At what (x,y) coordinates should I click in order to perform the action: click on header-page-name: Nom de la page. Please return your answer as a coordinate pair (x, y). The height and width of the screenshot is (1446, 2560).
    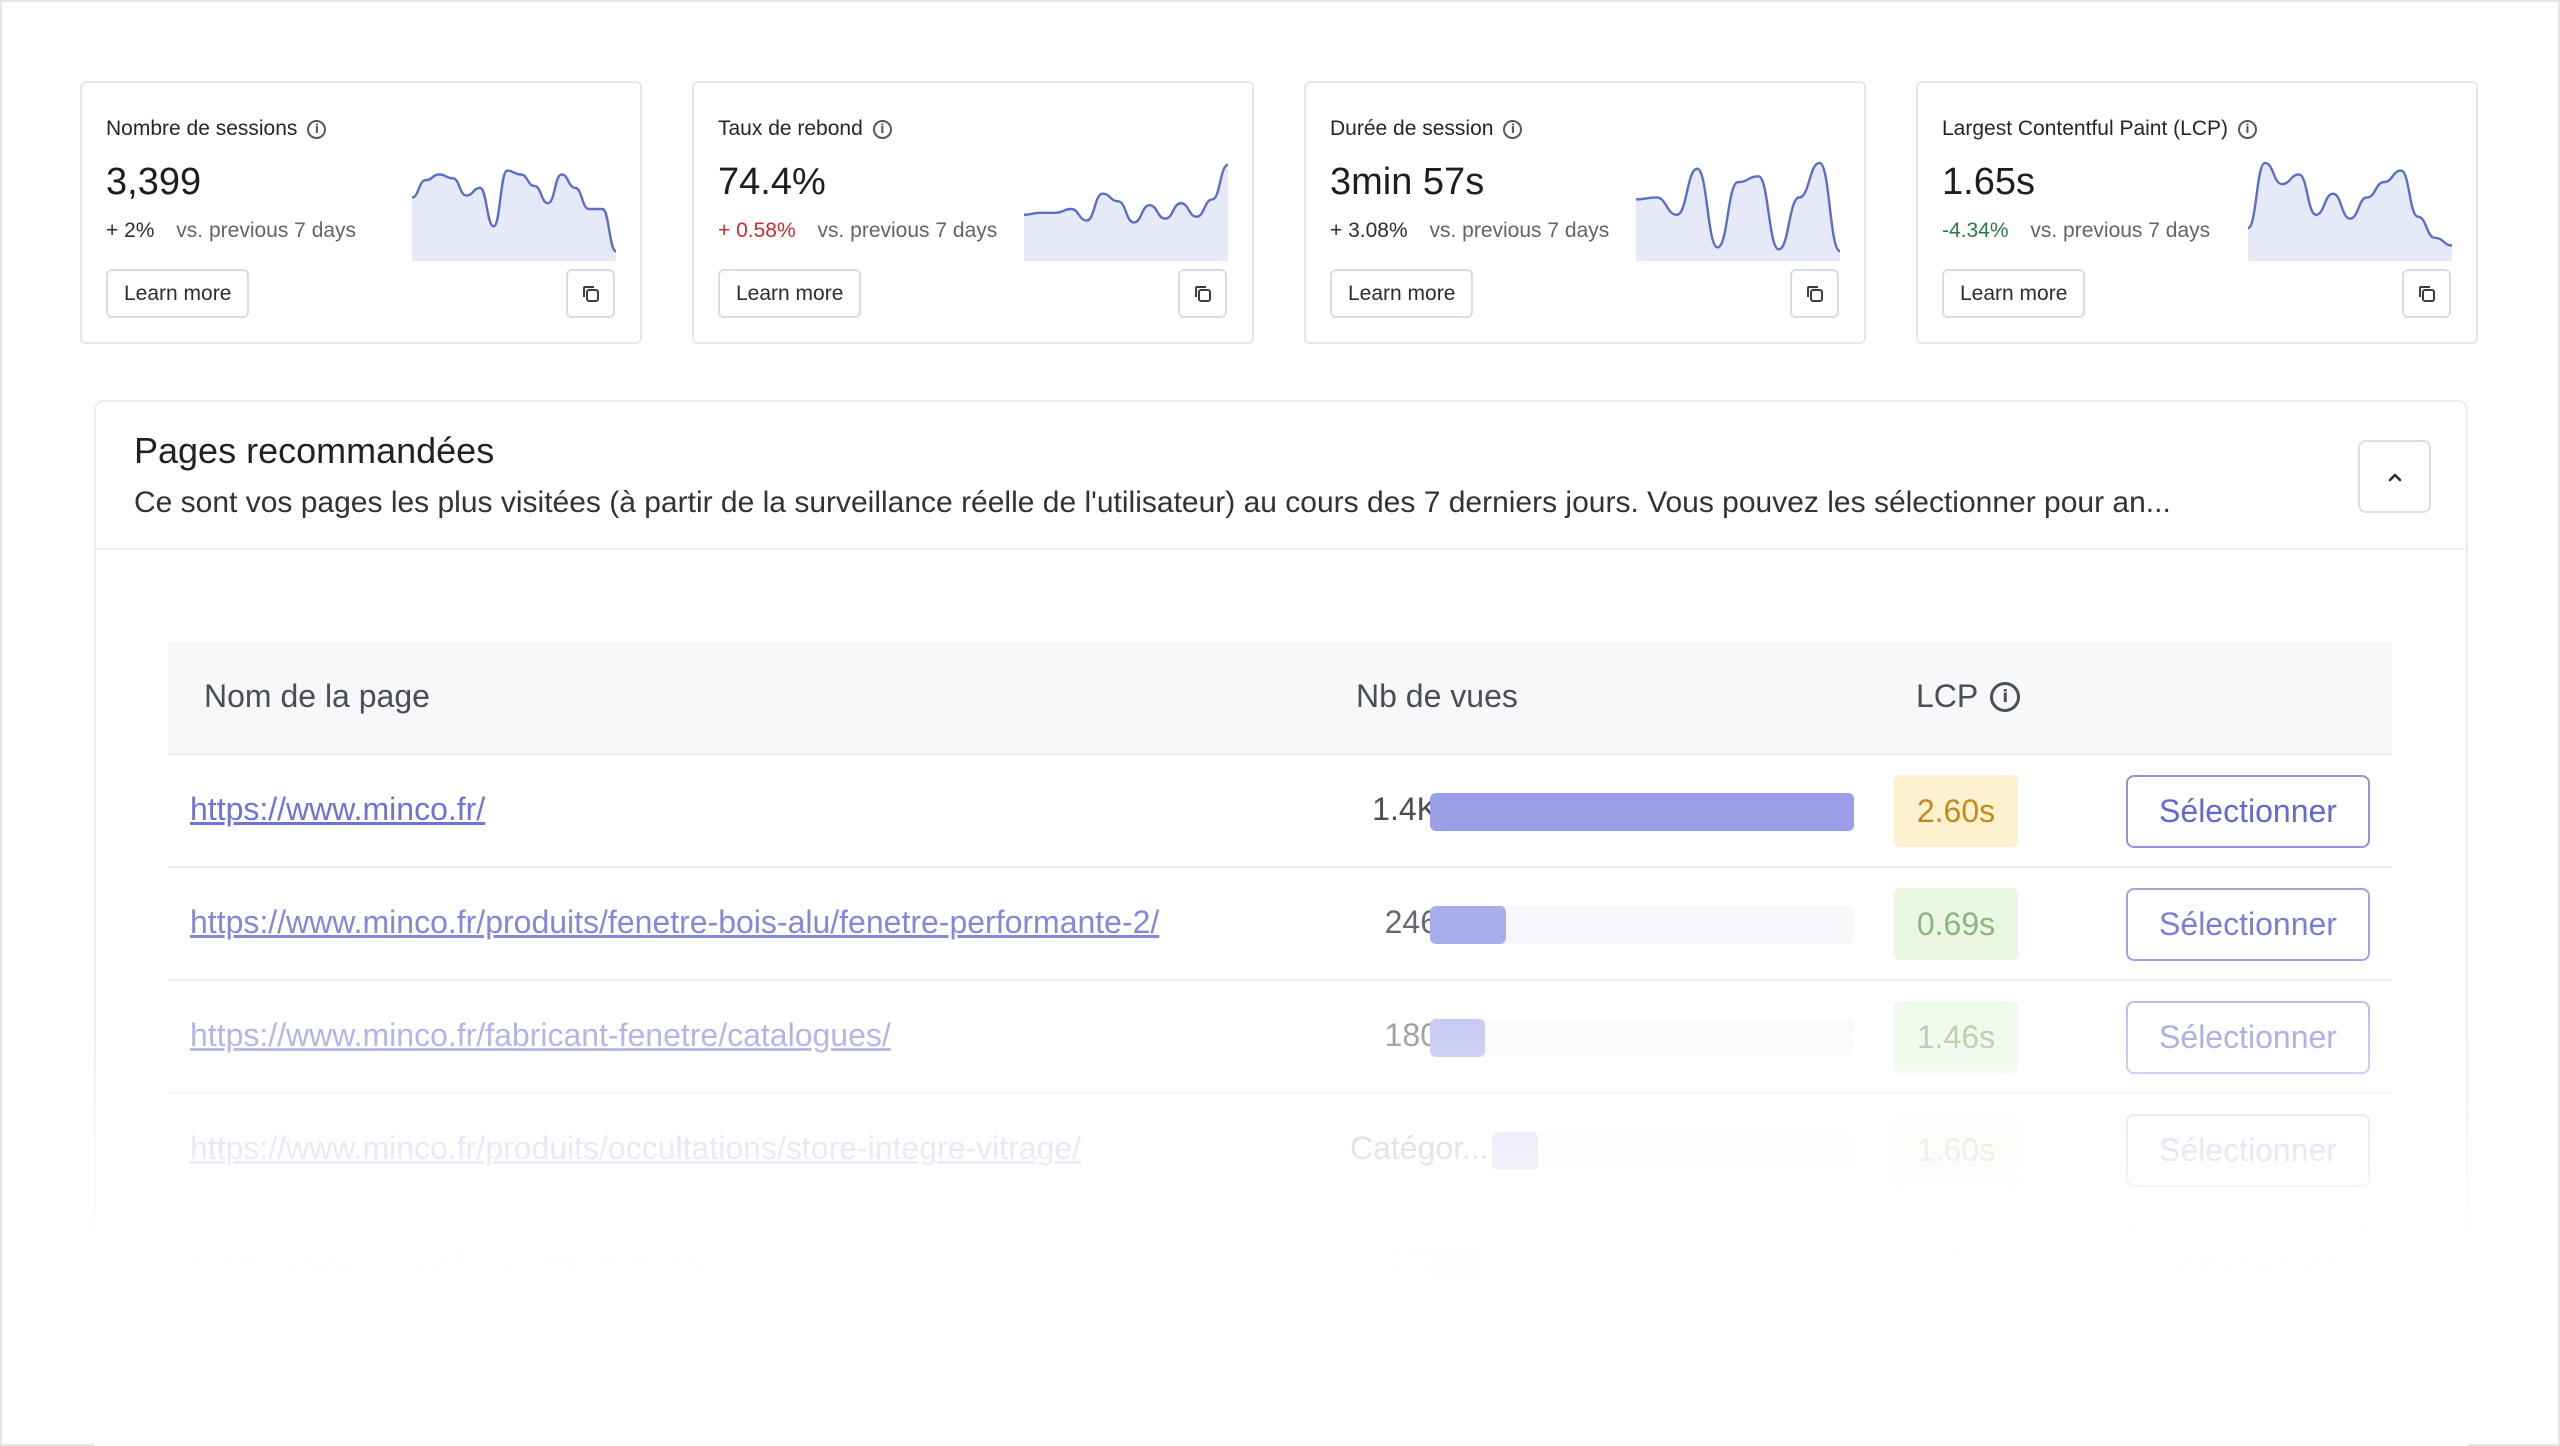
    Looking at the image, I should click on (317, 696).